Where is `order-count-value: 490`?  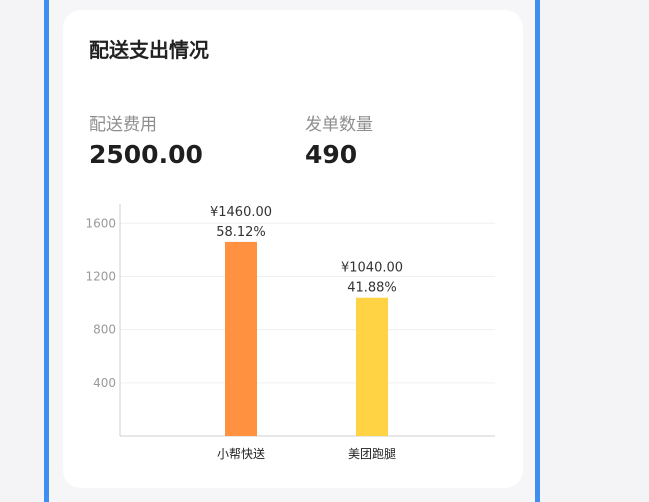
order-count-value: 490 is located at coordinates (331, 154).